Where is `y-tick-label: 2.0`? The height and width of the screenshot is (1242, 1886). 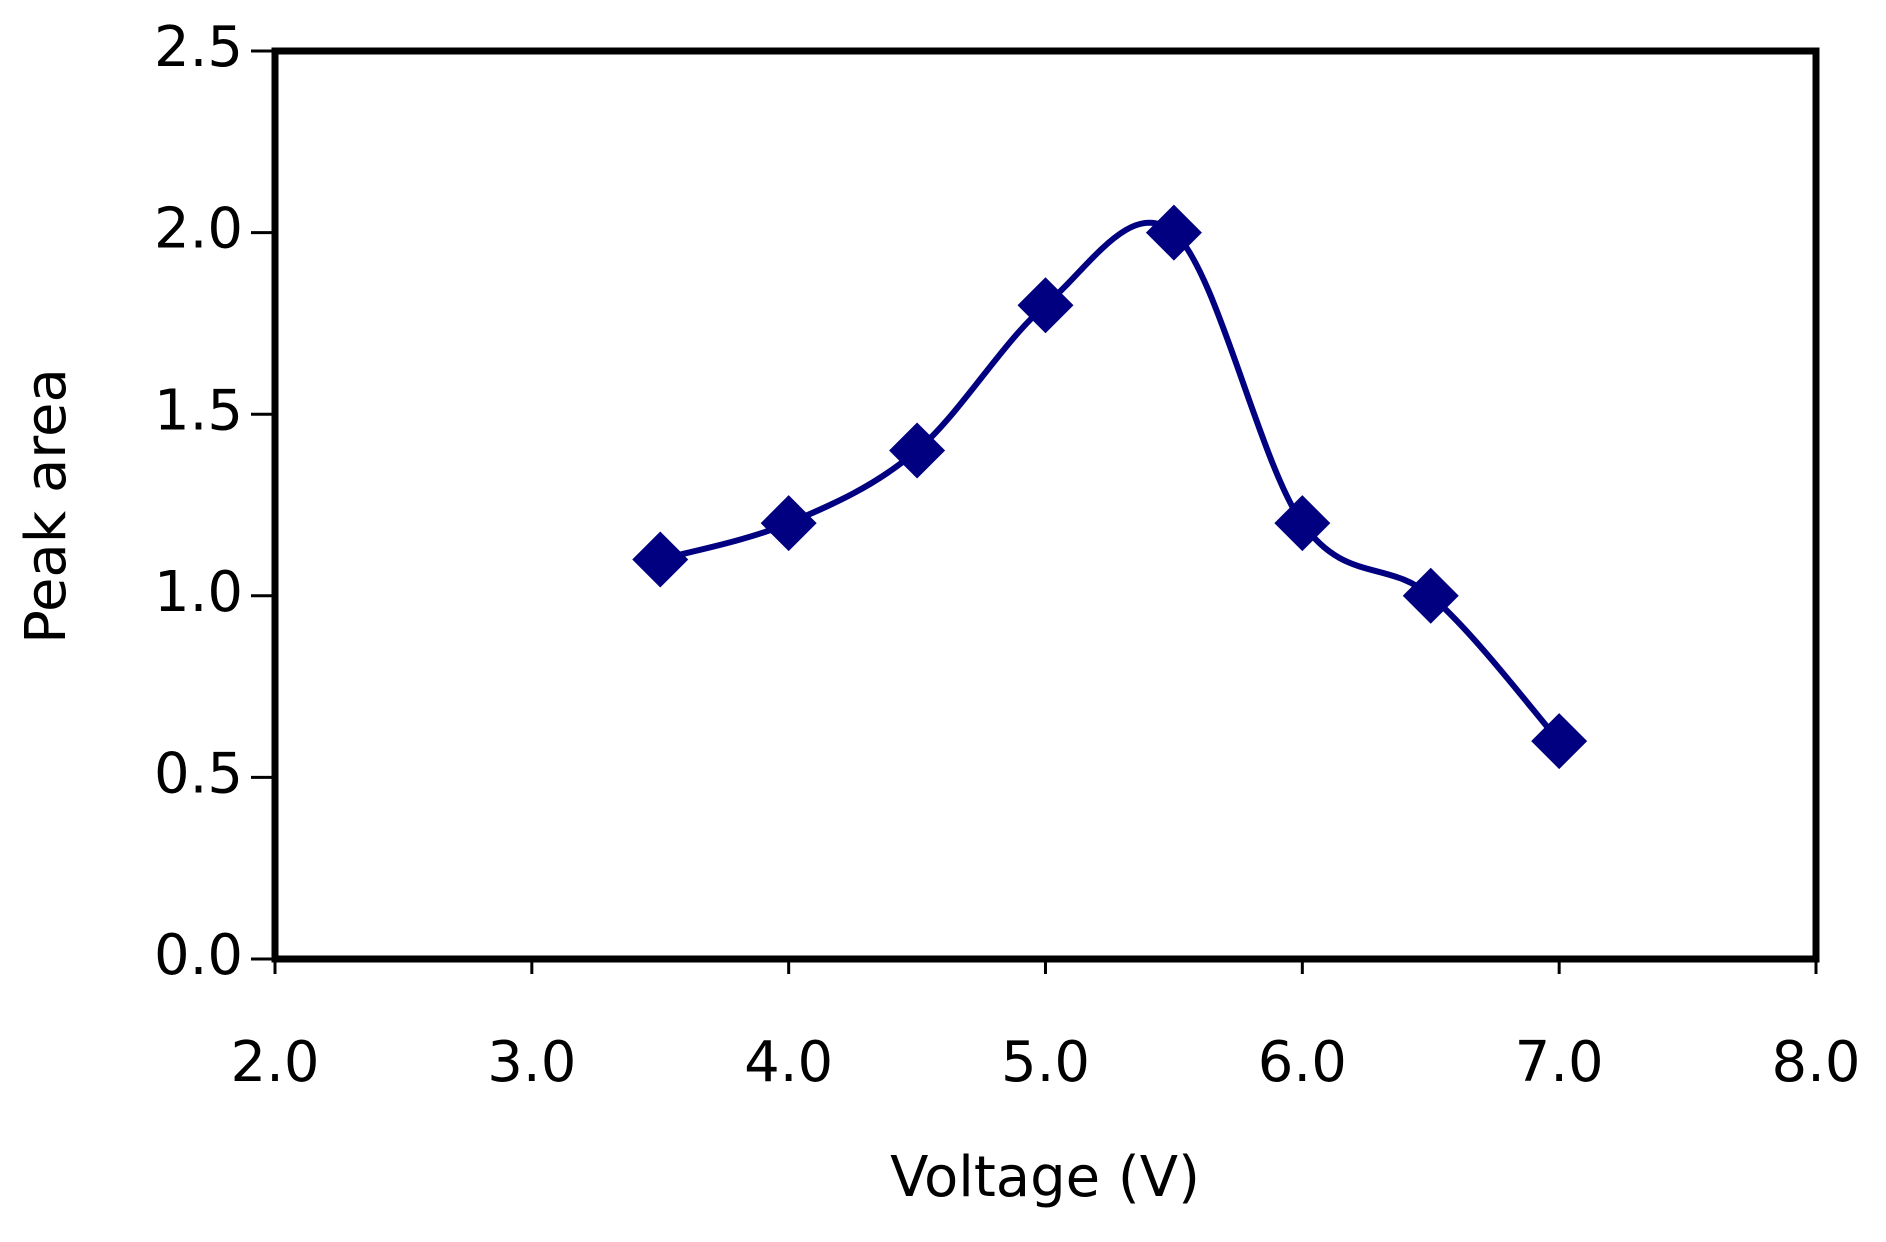
y-tick-label: 2.0 is located at coordinates (198, 229).